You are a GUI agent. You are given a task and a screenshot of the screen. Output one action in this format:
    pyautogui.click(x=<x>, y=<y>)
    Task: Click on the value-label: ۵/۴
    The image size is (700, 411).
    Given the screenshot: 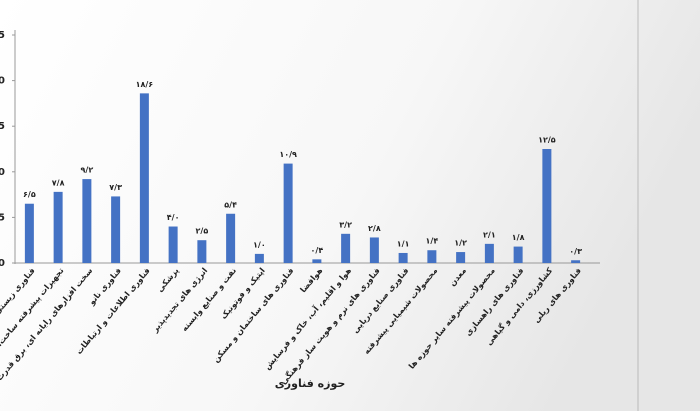 What is the action you would take?
    pyautogui.click(x=230, y=204)
    